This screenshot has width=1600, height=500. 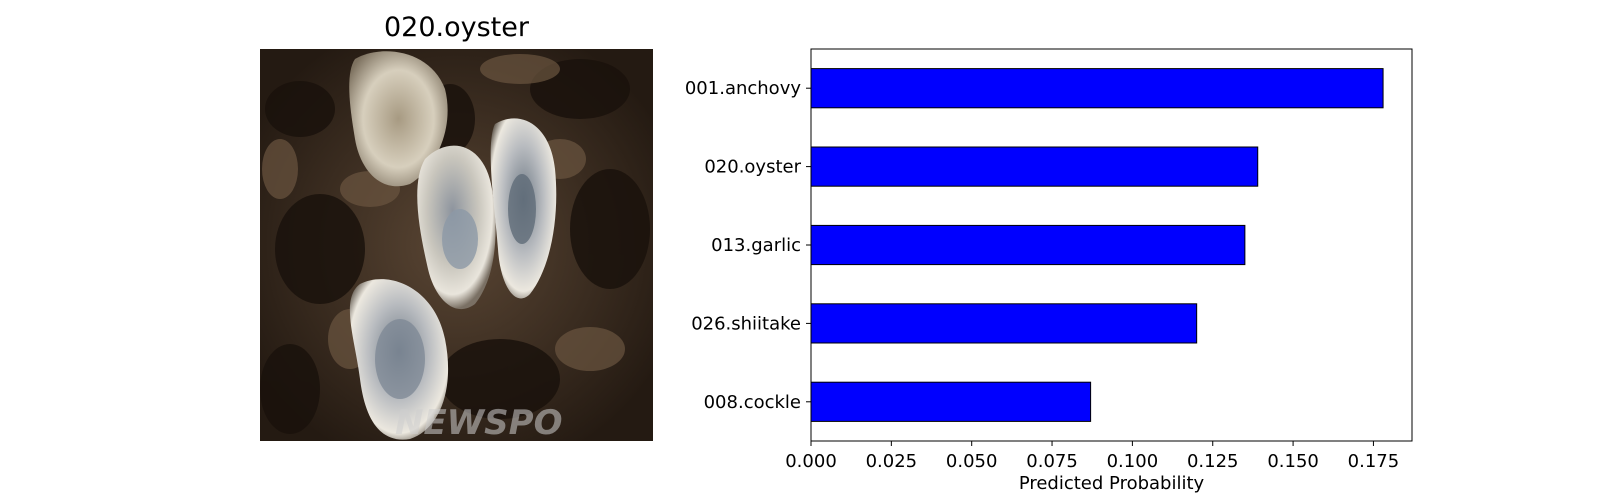 I want to click on x-tick-label: 0.100, so click(x=1133, y=461).